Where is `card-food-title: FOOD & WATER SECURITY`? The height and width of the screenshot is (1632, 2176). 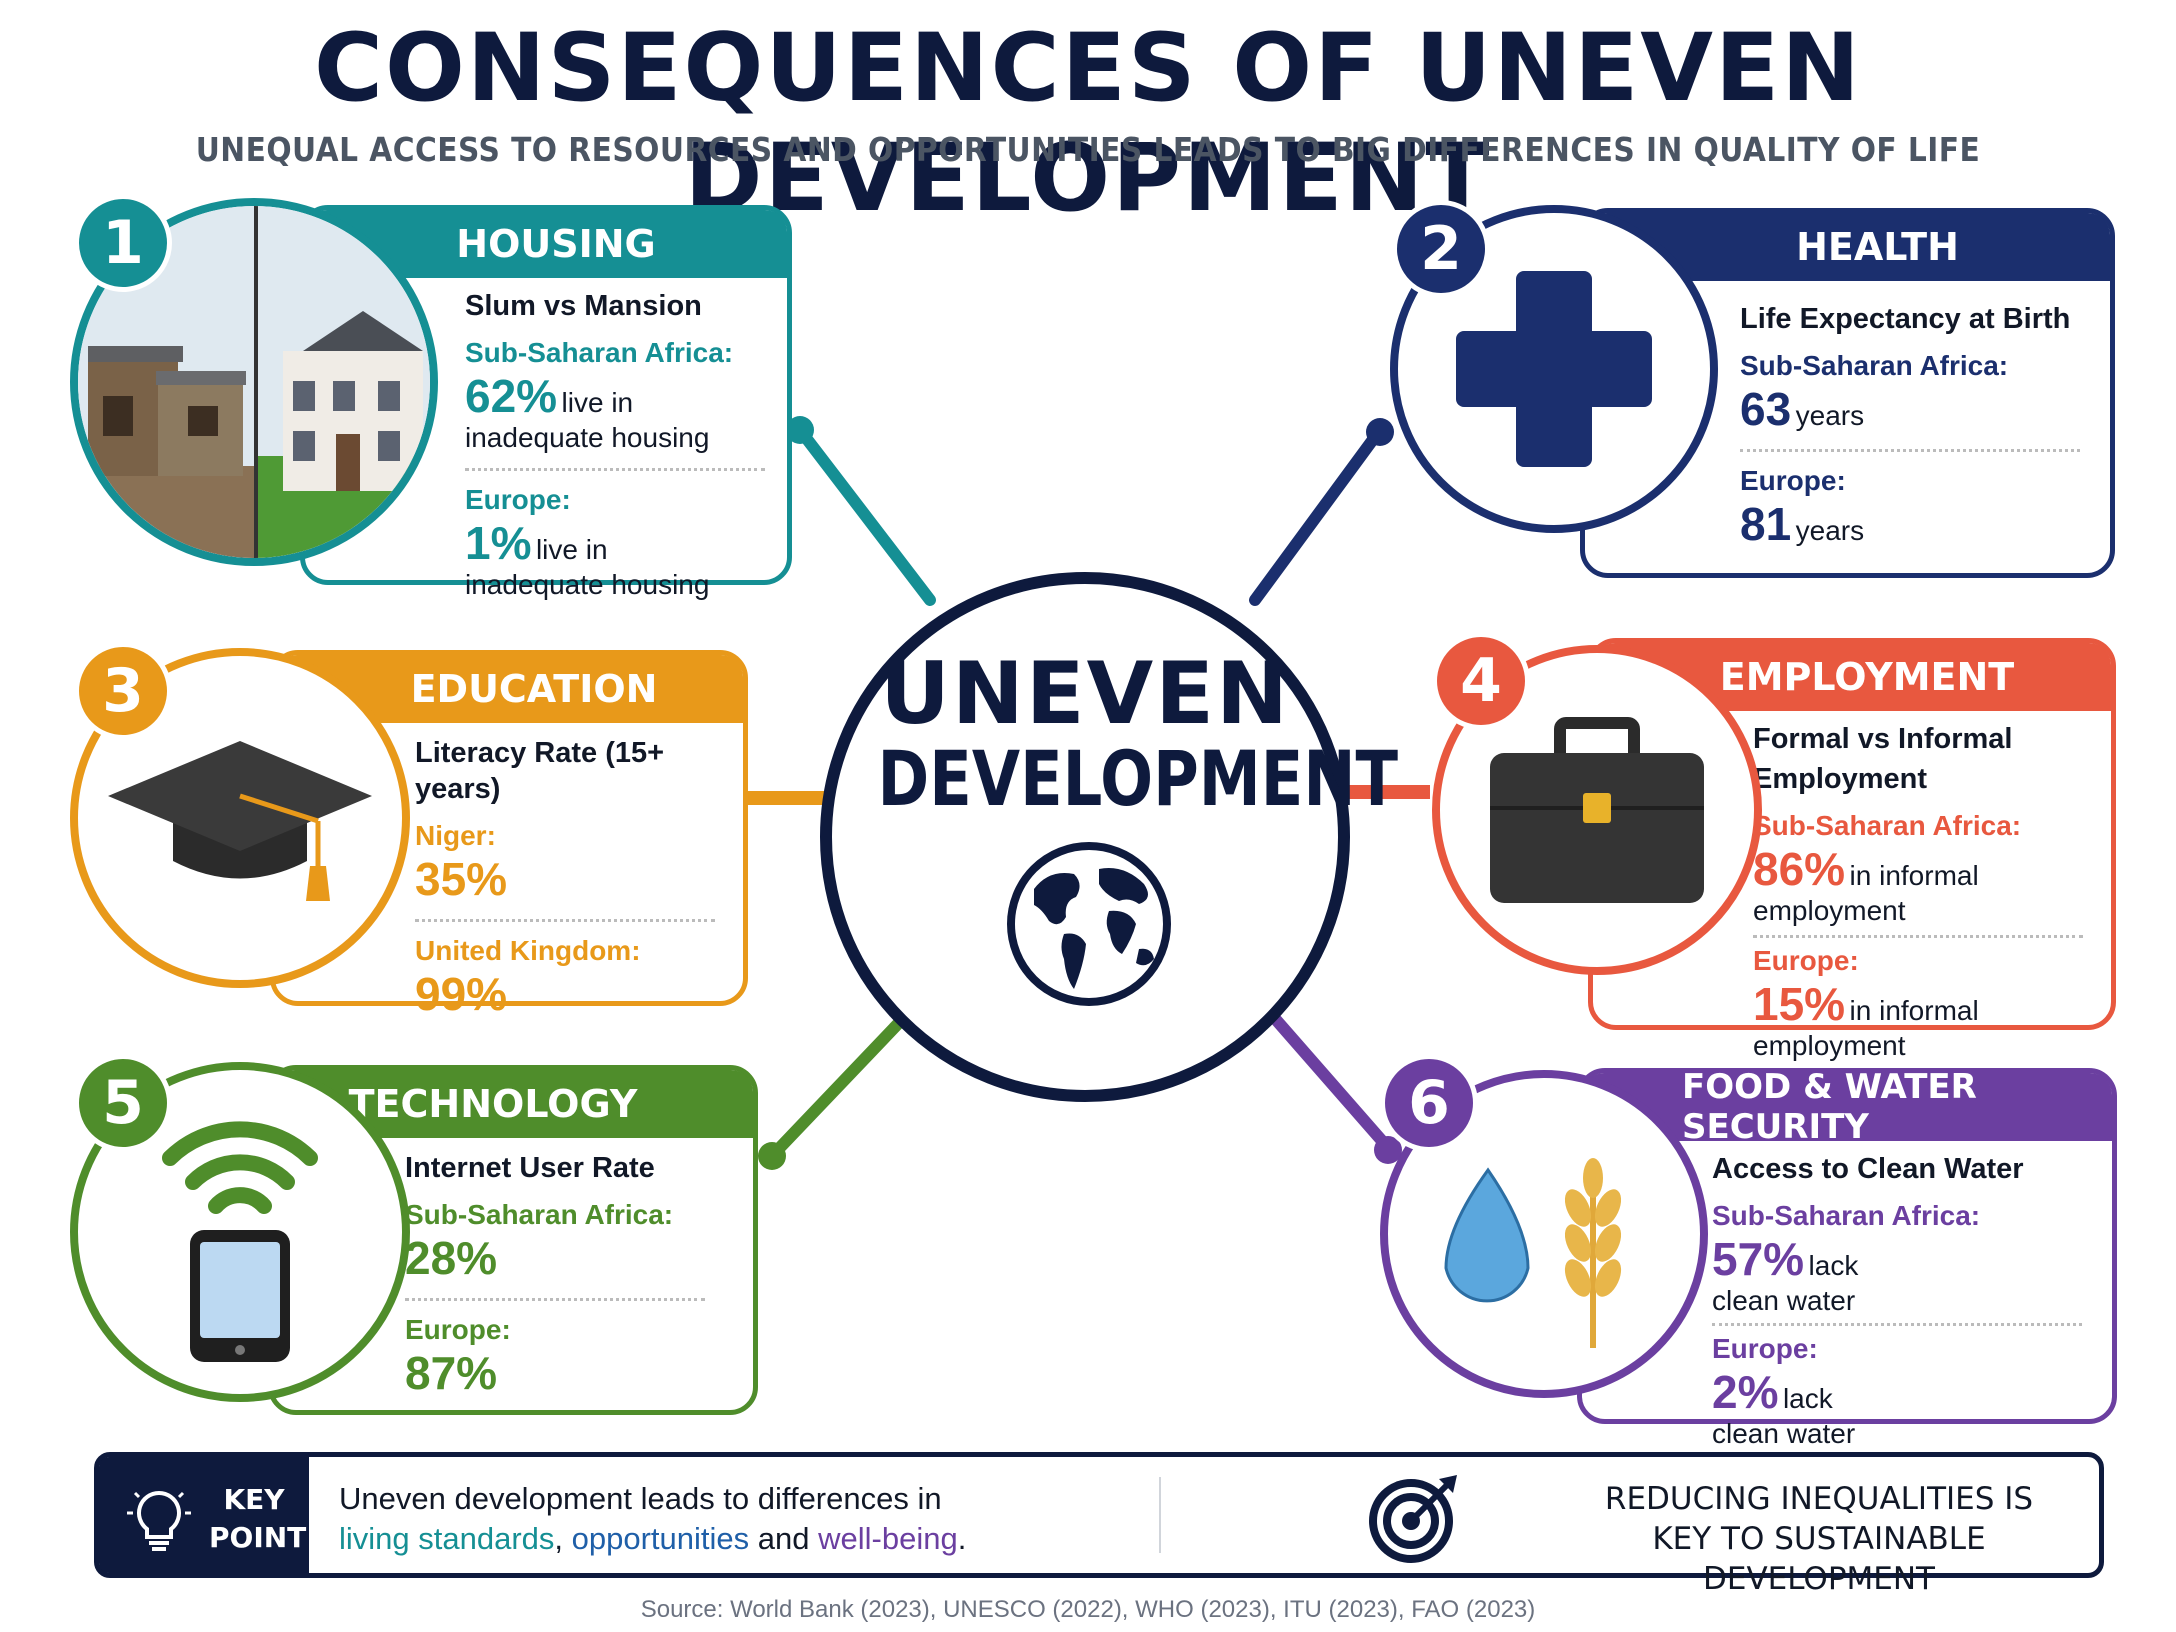 card-food-title: FOOD & WATER SECURITY is located at coordinates (1829, 1107).